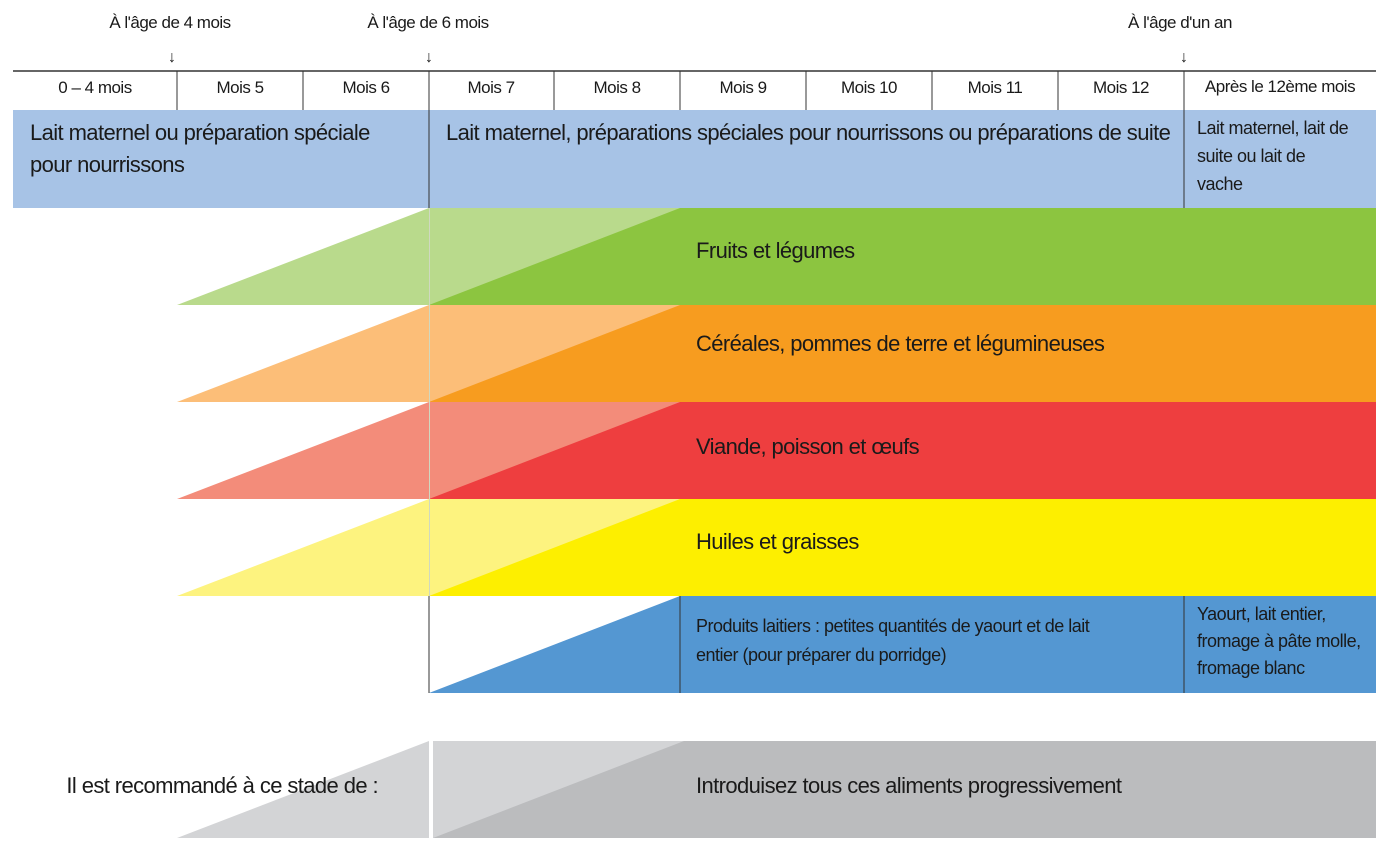 This screenshot has height=845, width=1389. What do you see at coordinates (821, 655) in the screenshot?
I see `dairy-main-line: entier (pour préparer du porridge)` at bounding box center [821, 655].